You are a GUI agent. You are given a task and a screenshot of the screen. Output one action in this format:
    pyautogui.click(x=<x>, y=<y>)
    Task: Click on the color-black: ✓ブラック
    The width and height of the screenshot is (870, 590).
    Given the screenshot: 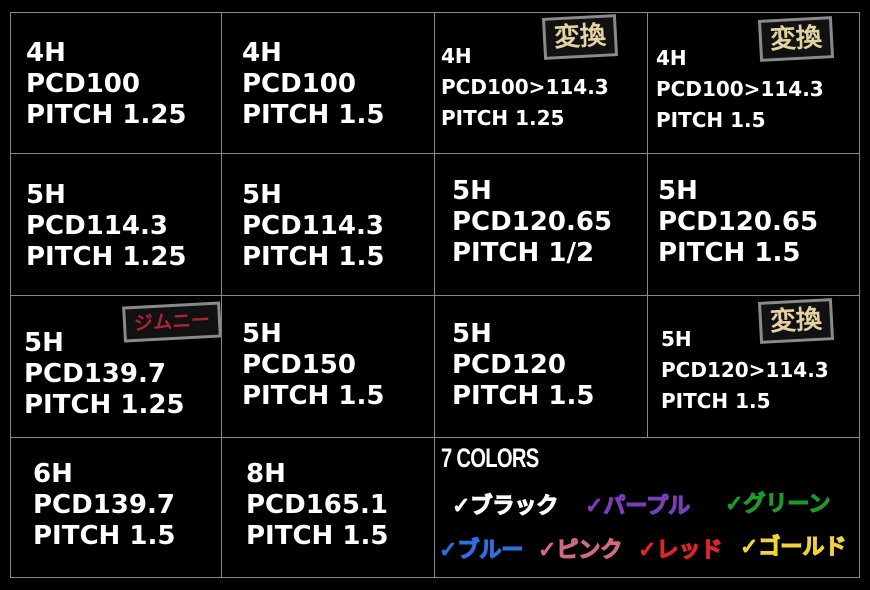 What is the action you would take?
    pyautogui.click(x=505, y=506)
    